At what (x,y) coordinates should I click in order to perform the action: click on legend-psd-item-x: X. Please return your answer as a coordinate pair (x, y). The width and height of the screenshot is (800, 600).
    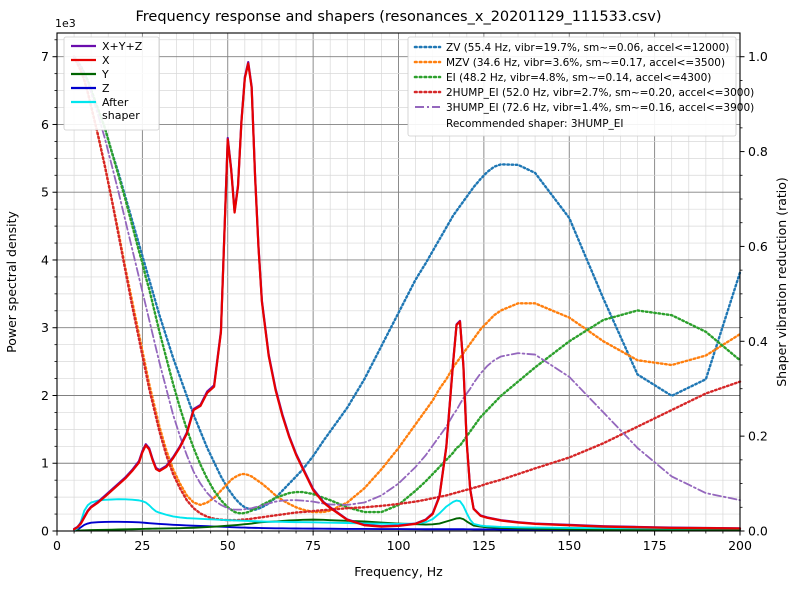
    Looking at the image, I should click on (90, 60).